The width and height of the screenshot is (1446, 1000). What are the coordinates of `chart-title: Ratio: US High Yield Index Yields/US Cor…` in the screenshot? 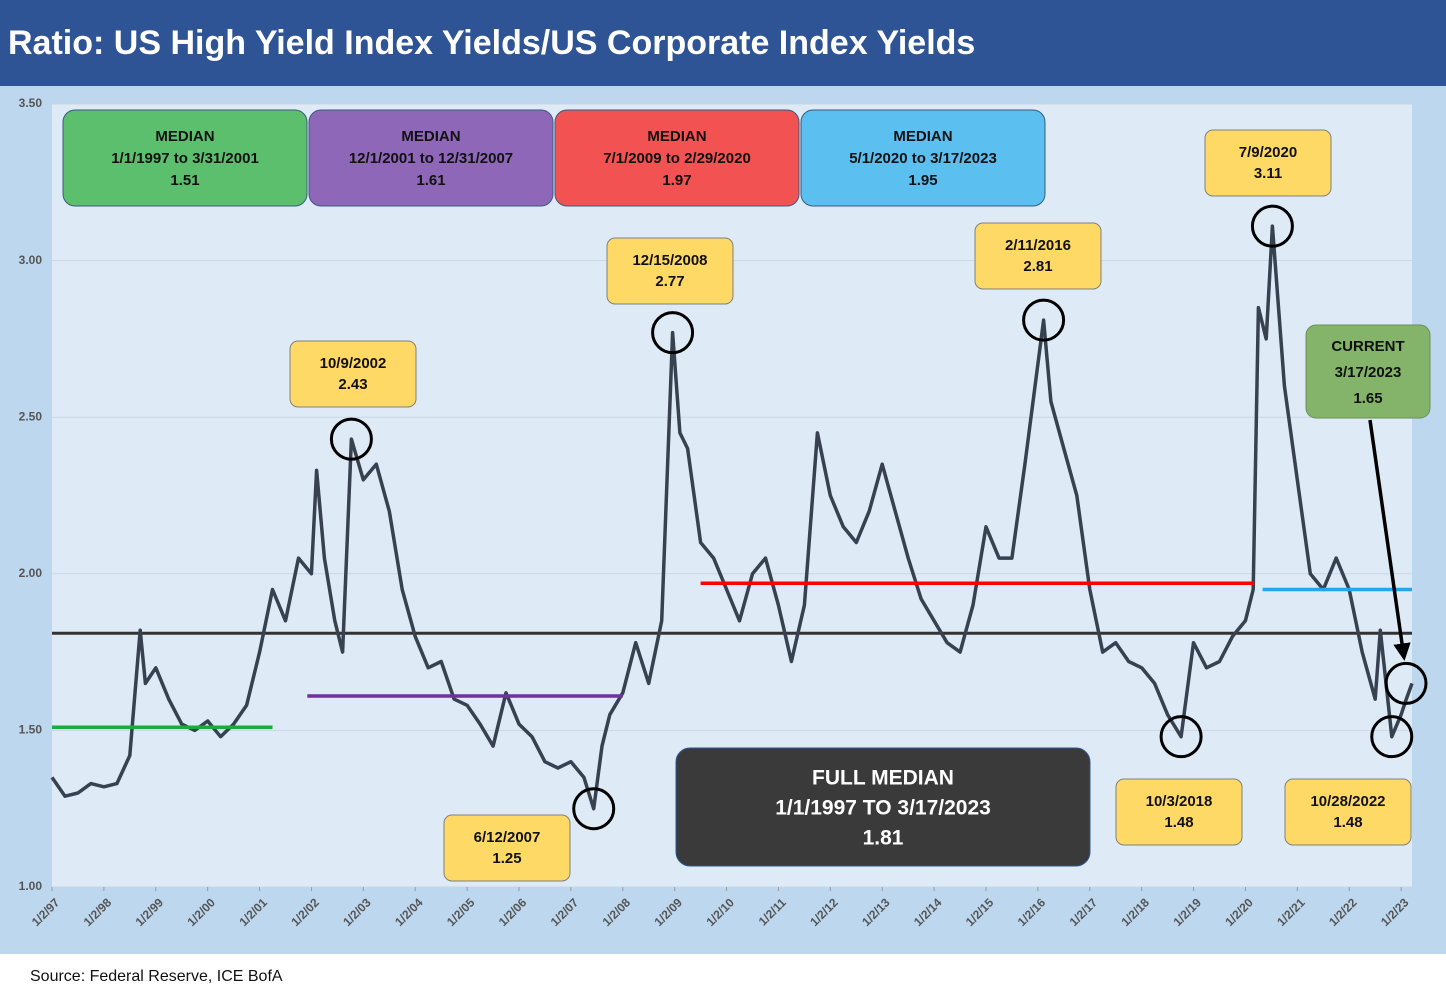 It's located at (491, 43).